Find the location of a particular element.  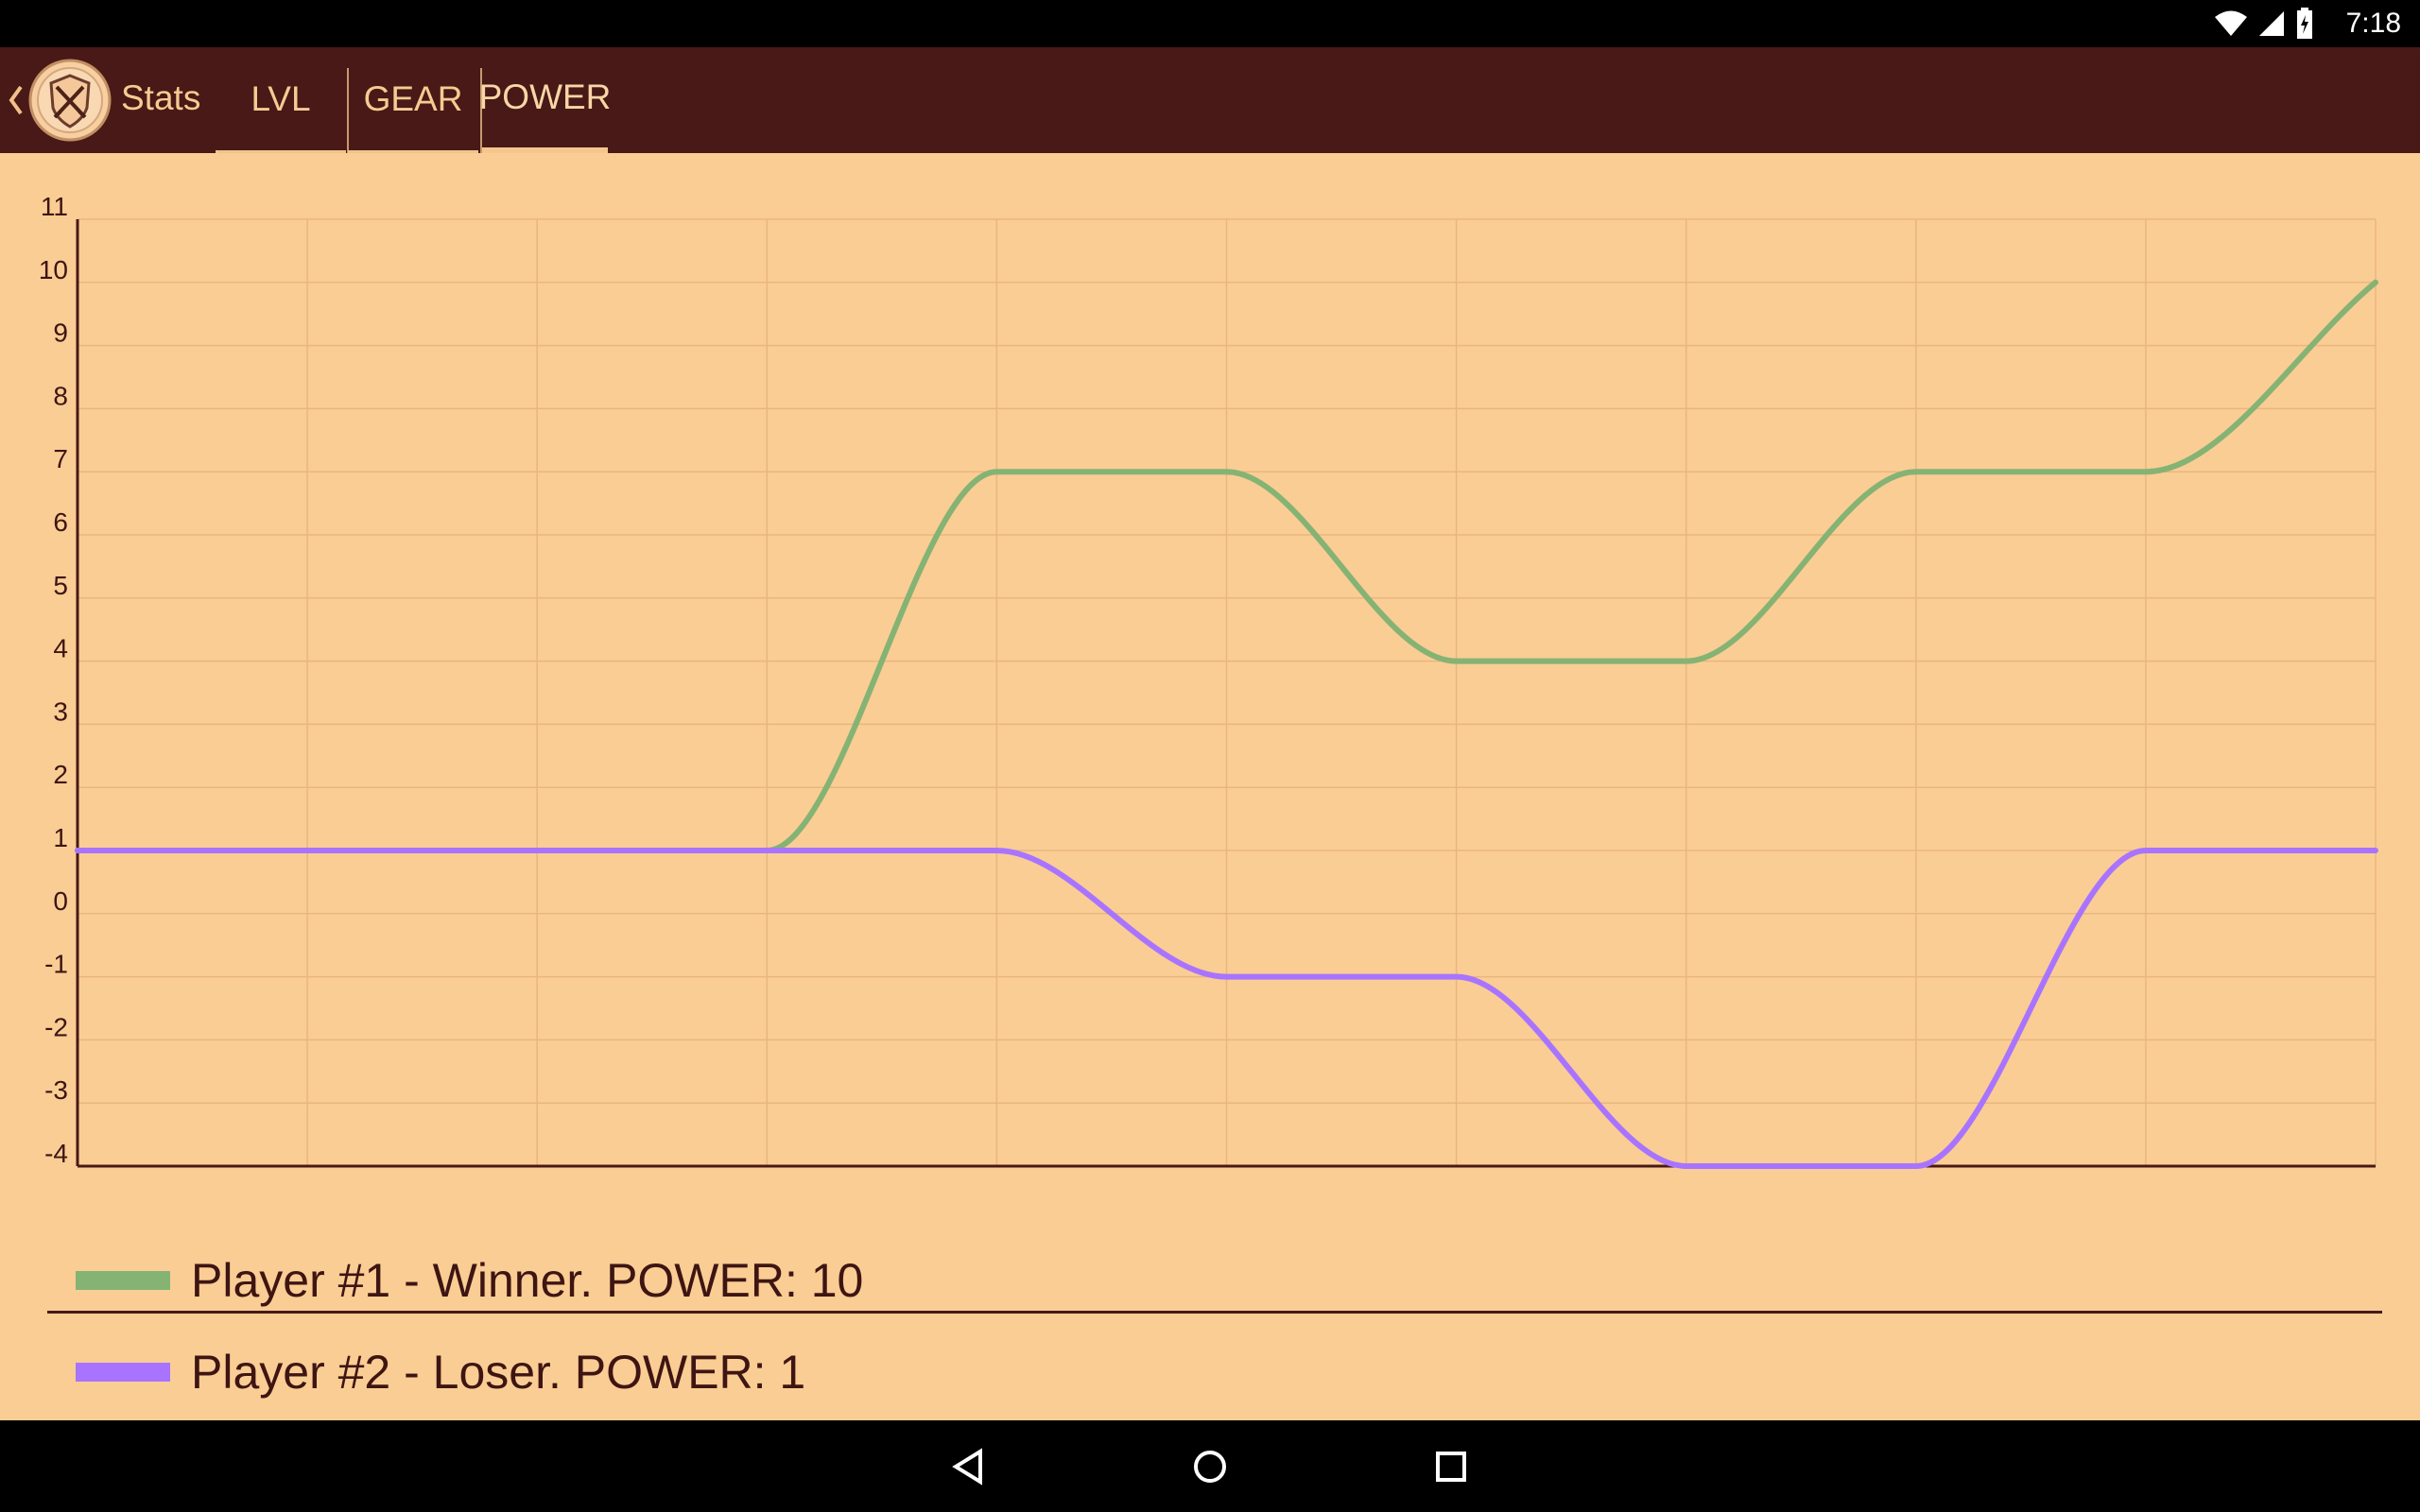

y-tick-label: 6 is located at coordinates (60, 522).